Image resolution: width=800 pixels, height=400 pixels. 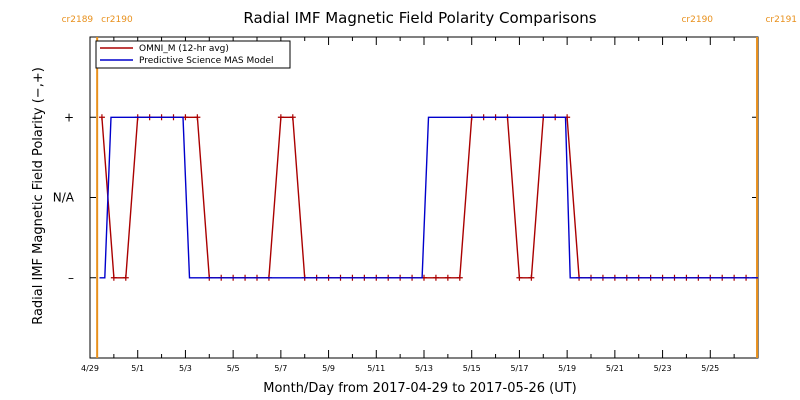 I want to click on x-tick-label: 5/3, so click(x=185, y=368).